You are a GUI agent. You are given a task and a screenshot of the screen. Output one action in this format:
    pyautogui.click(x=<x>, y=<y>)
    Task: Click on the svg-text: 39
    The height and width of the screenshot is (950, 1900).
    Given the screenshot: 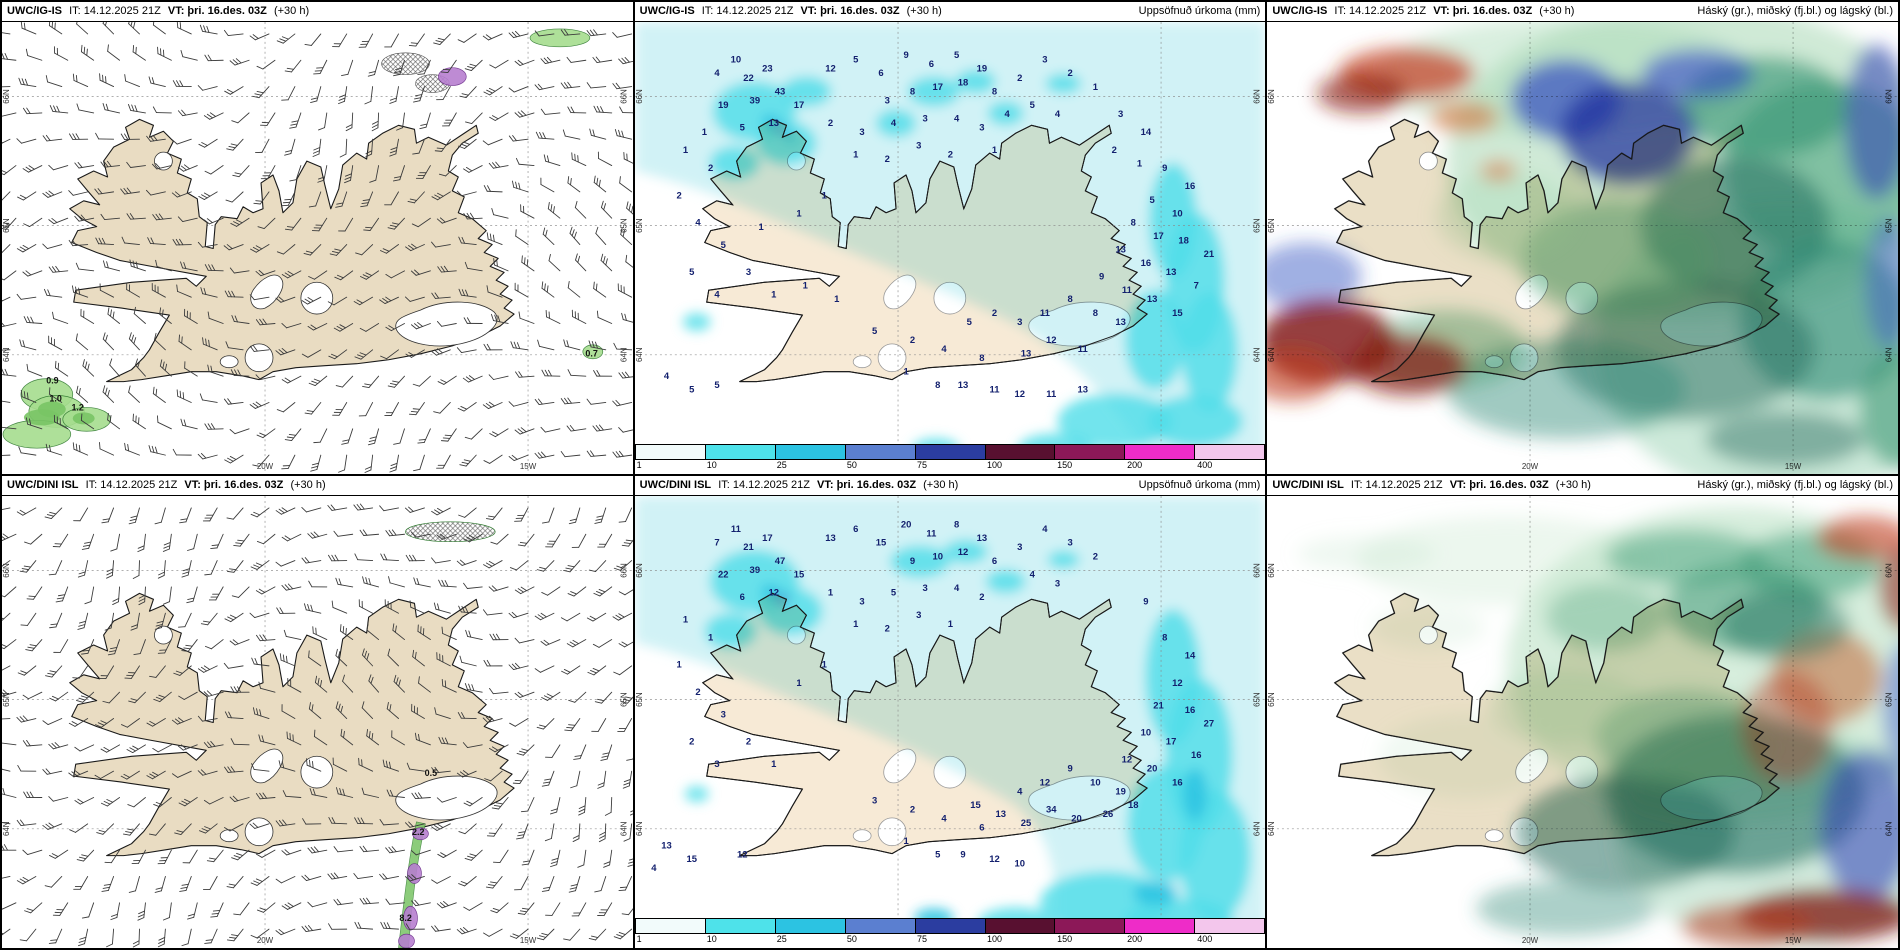 What is the action you would take?
    pyautogui.click(x=754, y=570)
    